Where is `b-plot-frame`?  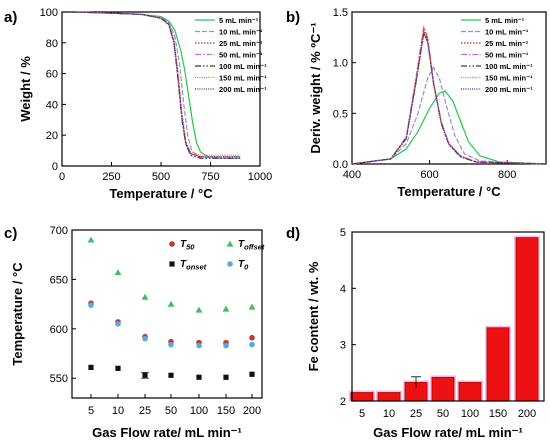 b-plot-frame is located at coordinates (449, 88).